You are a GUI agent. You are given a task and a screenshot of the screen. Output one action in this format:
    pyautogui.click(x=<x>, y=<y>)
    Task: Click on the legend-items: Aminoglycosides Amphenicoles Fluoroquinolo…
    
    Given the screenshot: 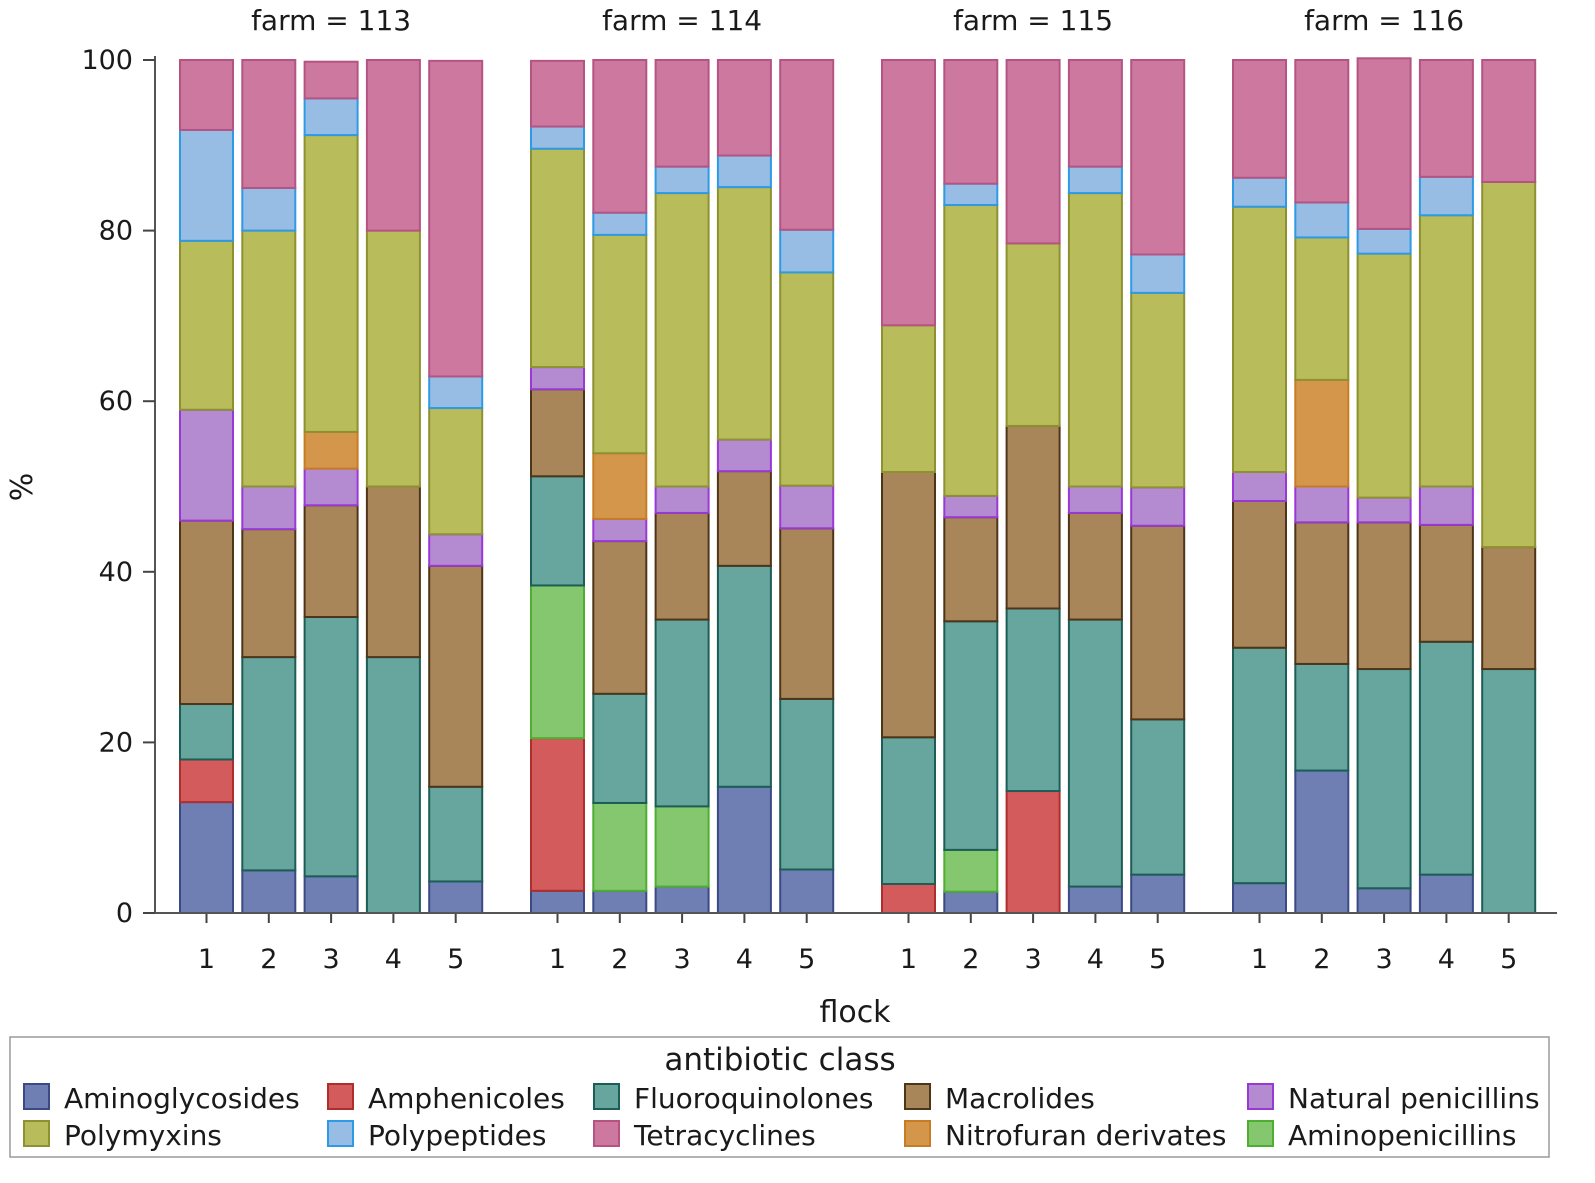 What is the action you would take?
    pyautogui.click(x=781, y=1117)
    